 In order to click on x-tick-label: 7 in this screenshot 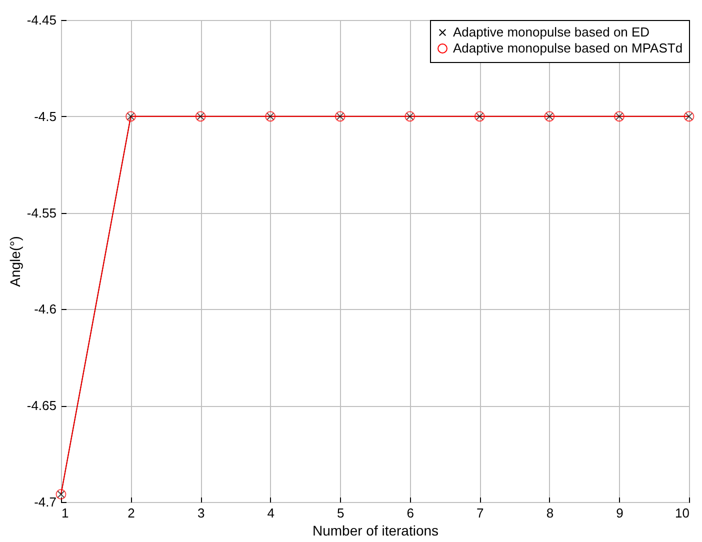, I will do `click(480, 513)`.